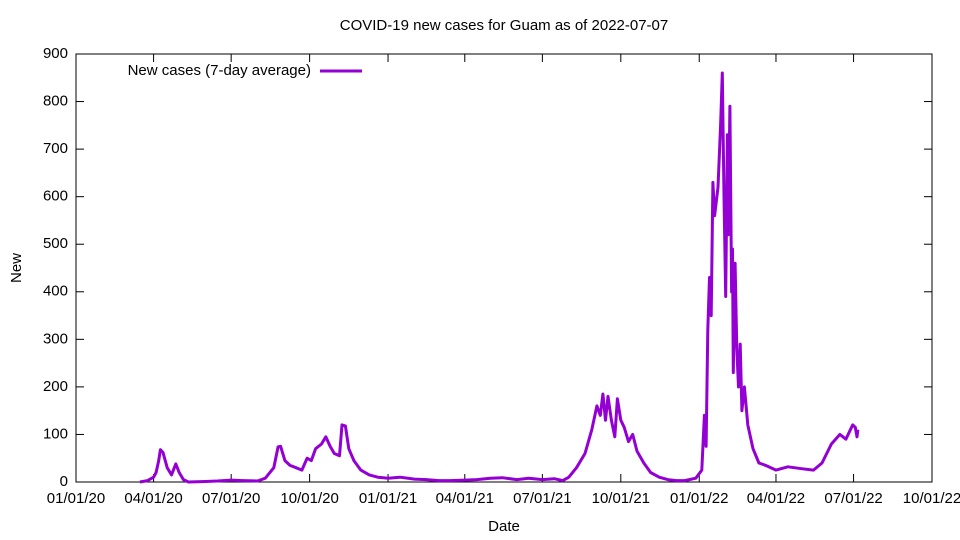 The image size is (960, 540). I want to click on y-tick-label: 200, so click(55, 386).